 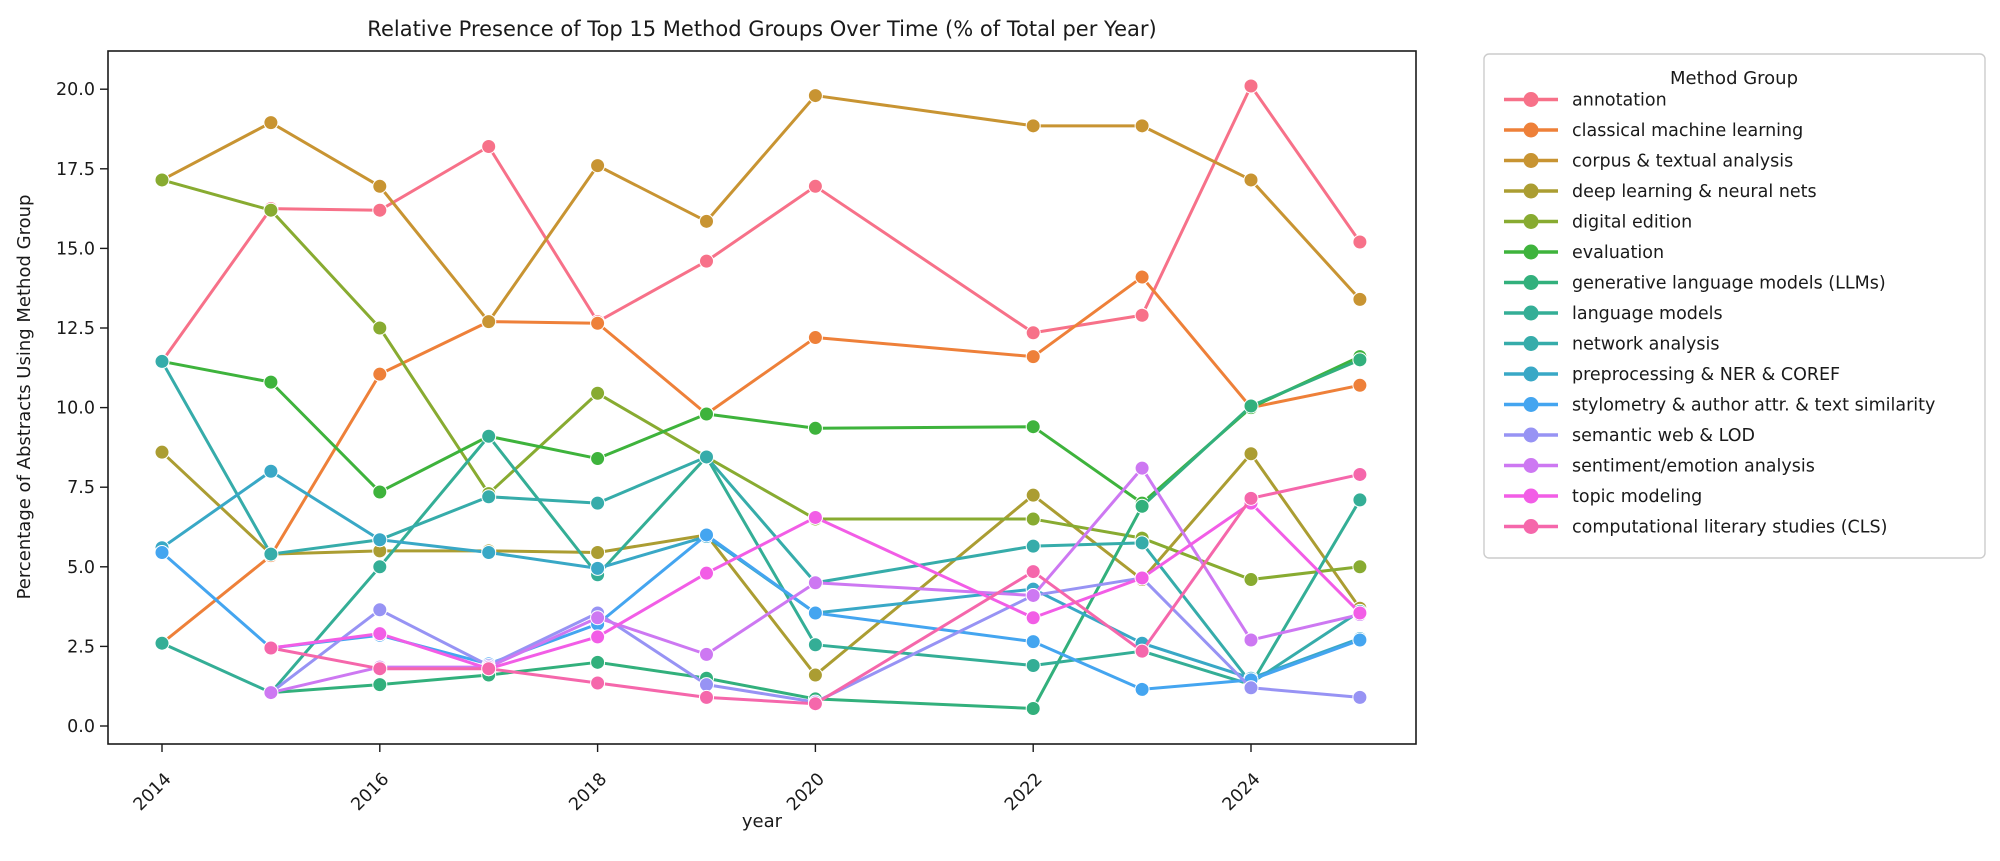 I want to click on legend-label-computational-literary-studies-cls: computational literary studies (CLS), so click(x=1729, y=528).